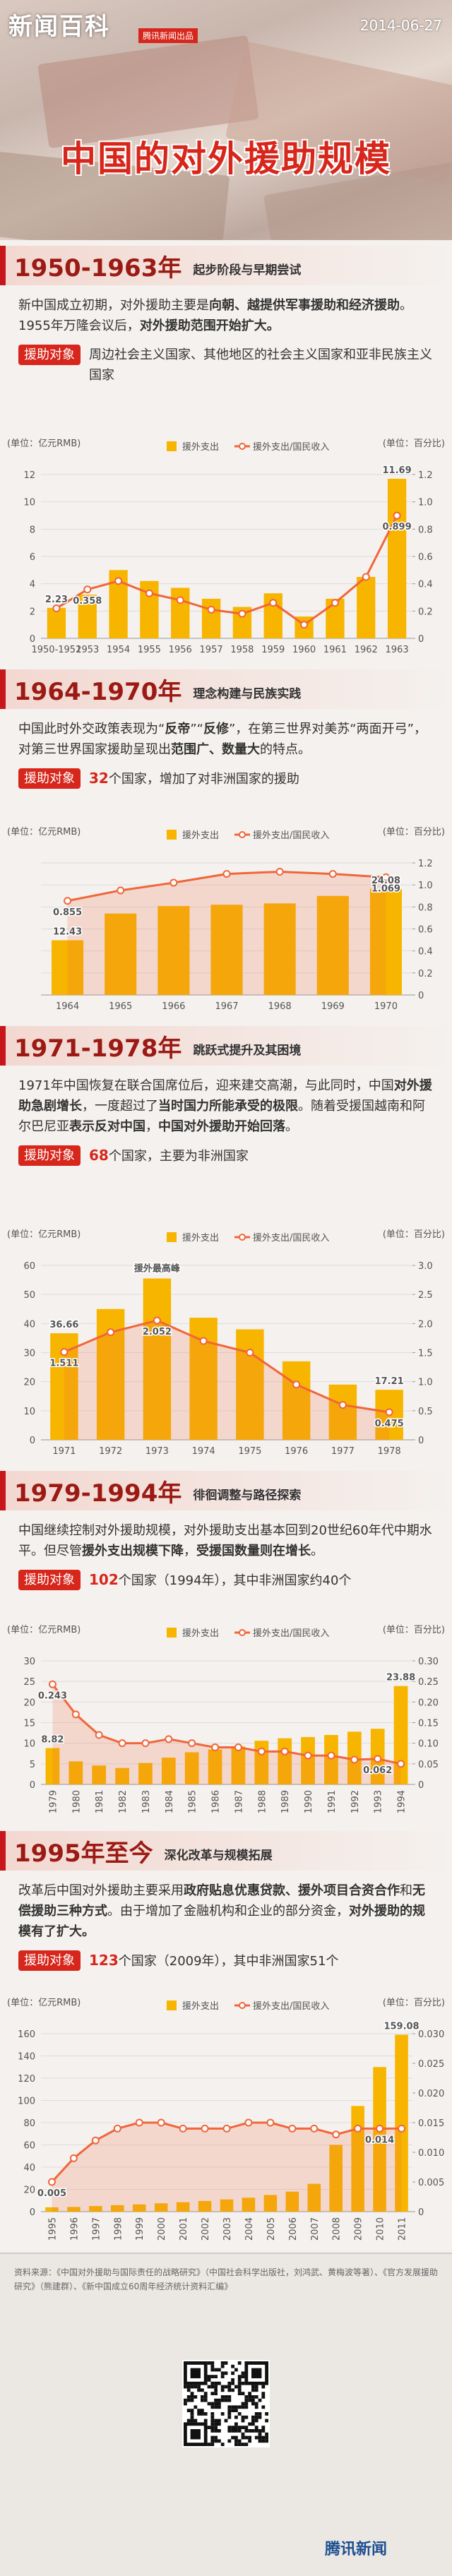 This screenshot has width=452, height=2576. What do you see at coordinates (226, 689) in the screenshot?
I see `section-header: 1964-1970年 理念构建与民族实践` at bounding box center [226, 689].